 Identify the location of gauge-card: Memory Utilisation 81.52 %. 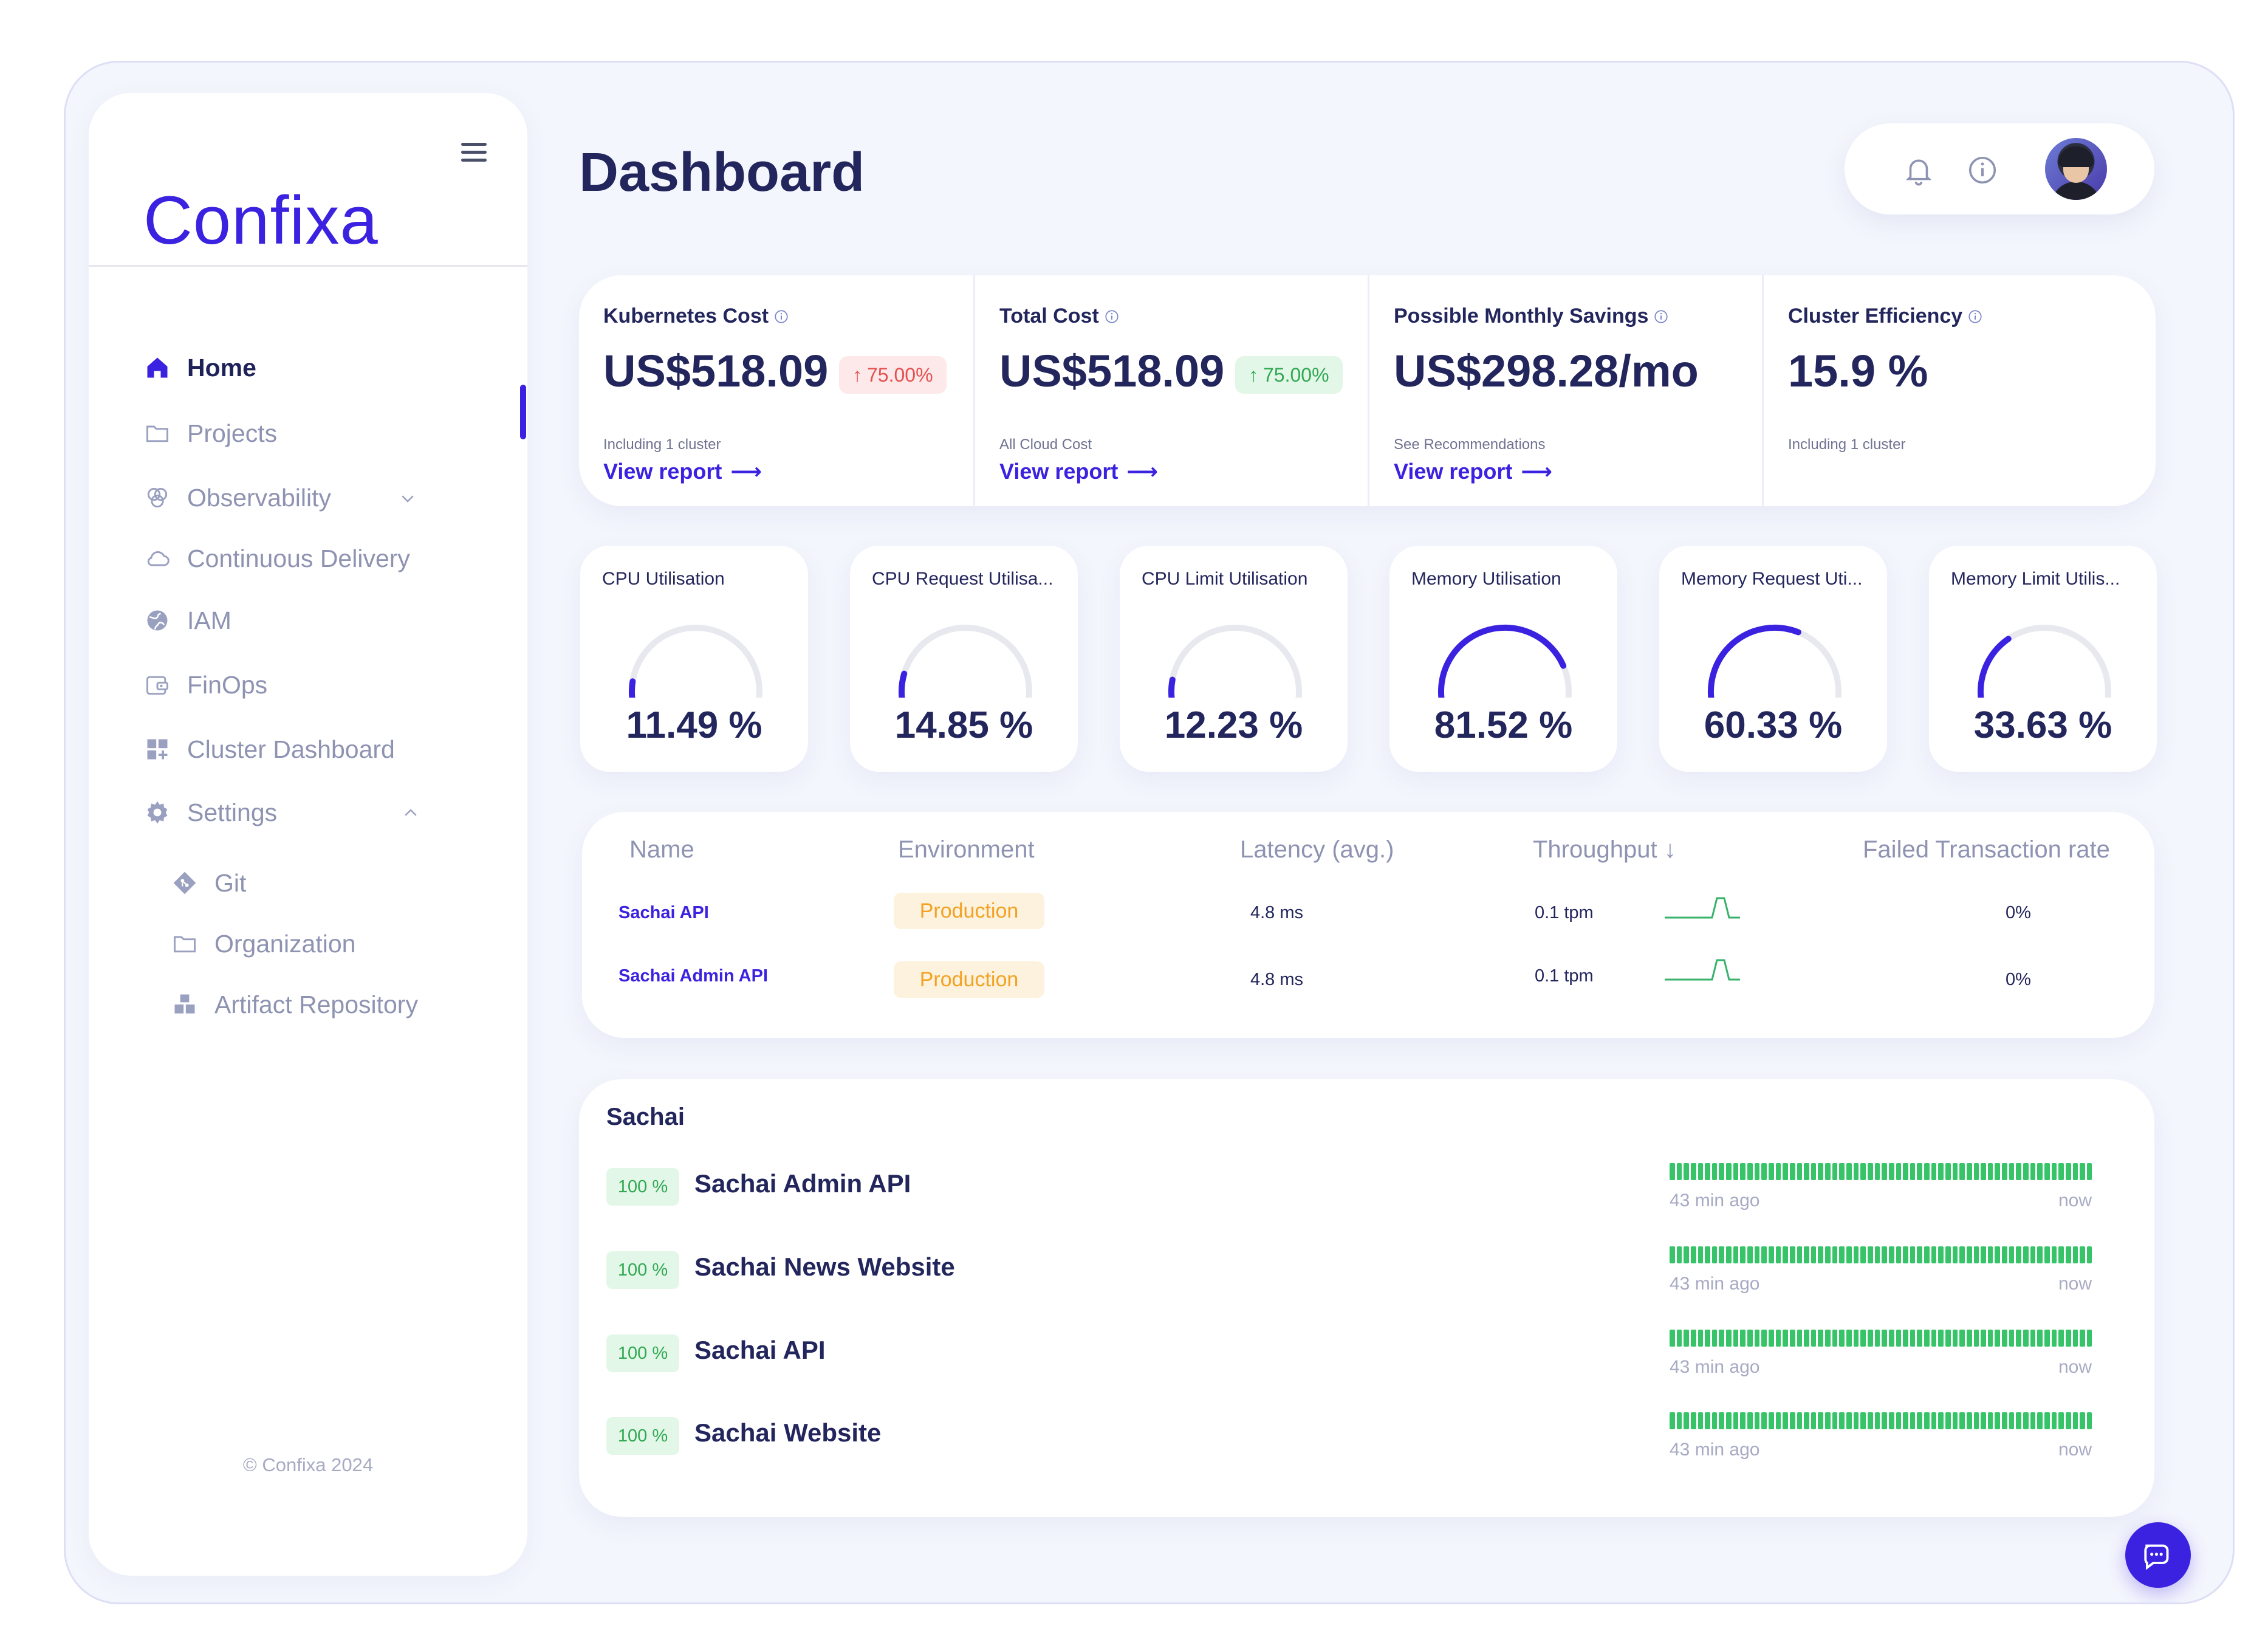
(1503, 659).